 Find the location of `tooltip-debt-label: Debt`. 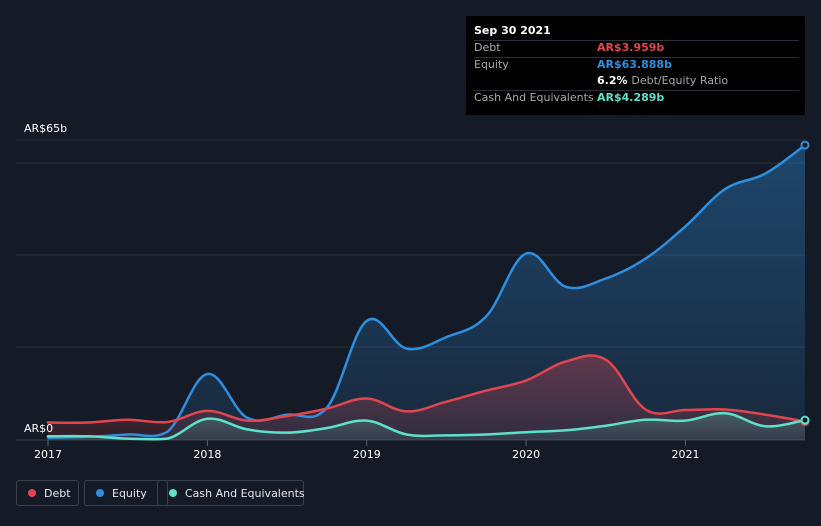

tooltip-debt-label: Debt is located at coordinates (487, 47).